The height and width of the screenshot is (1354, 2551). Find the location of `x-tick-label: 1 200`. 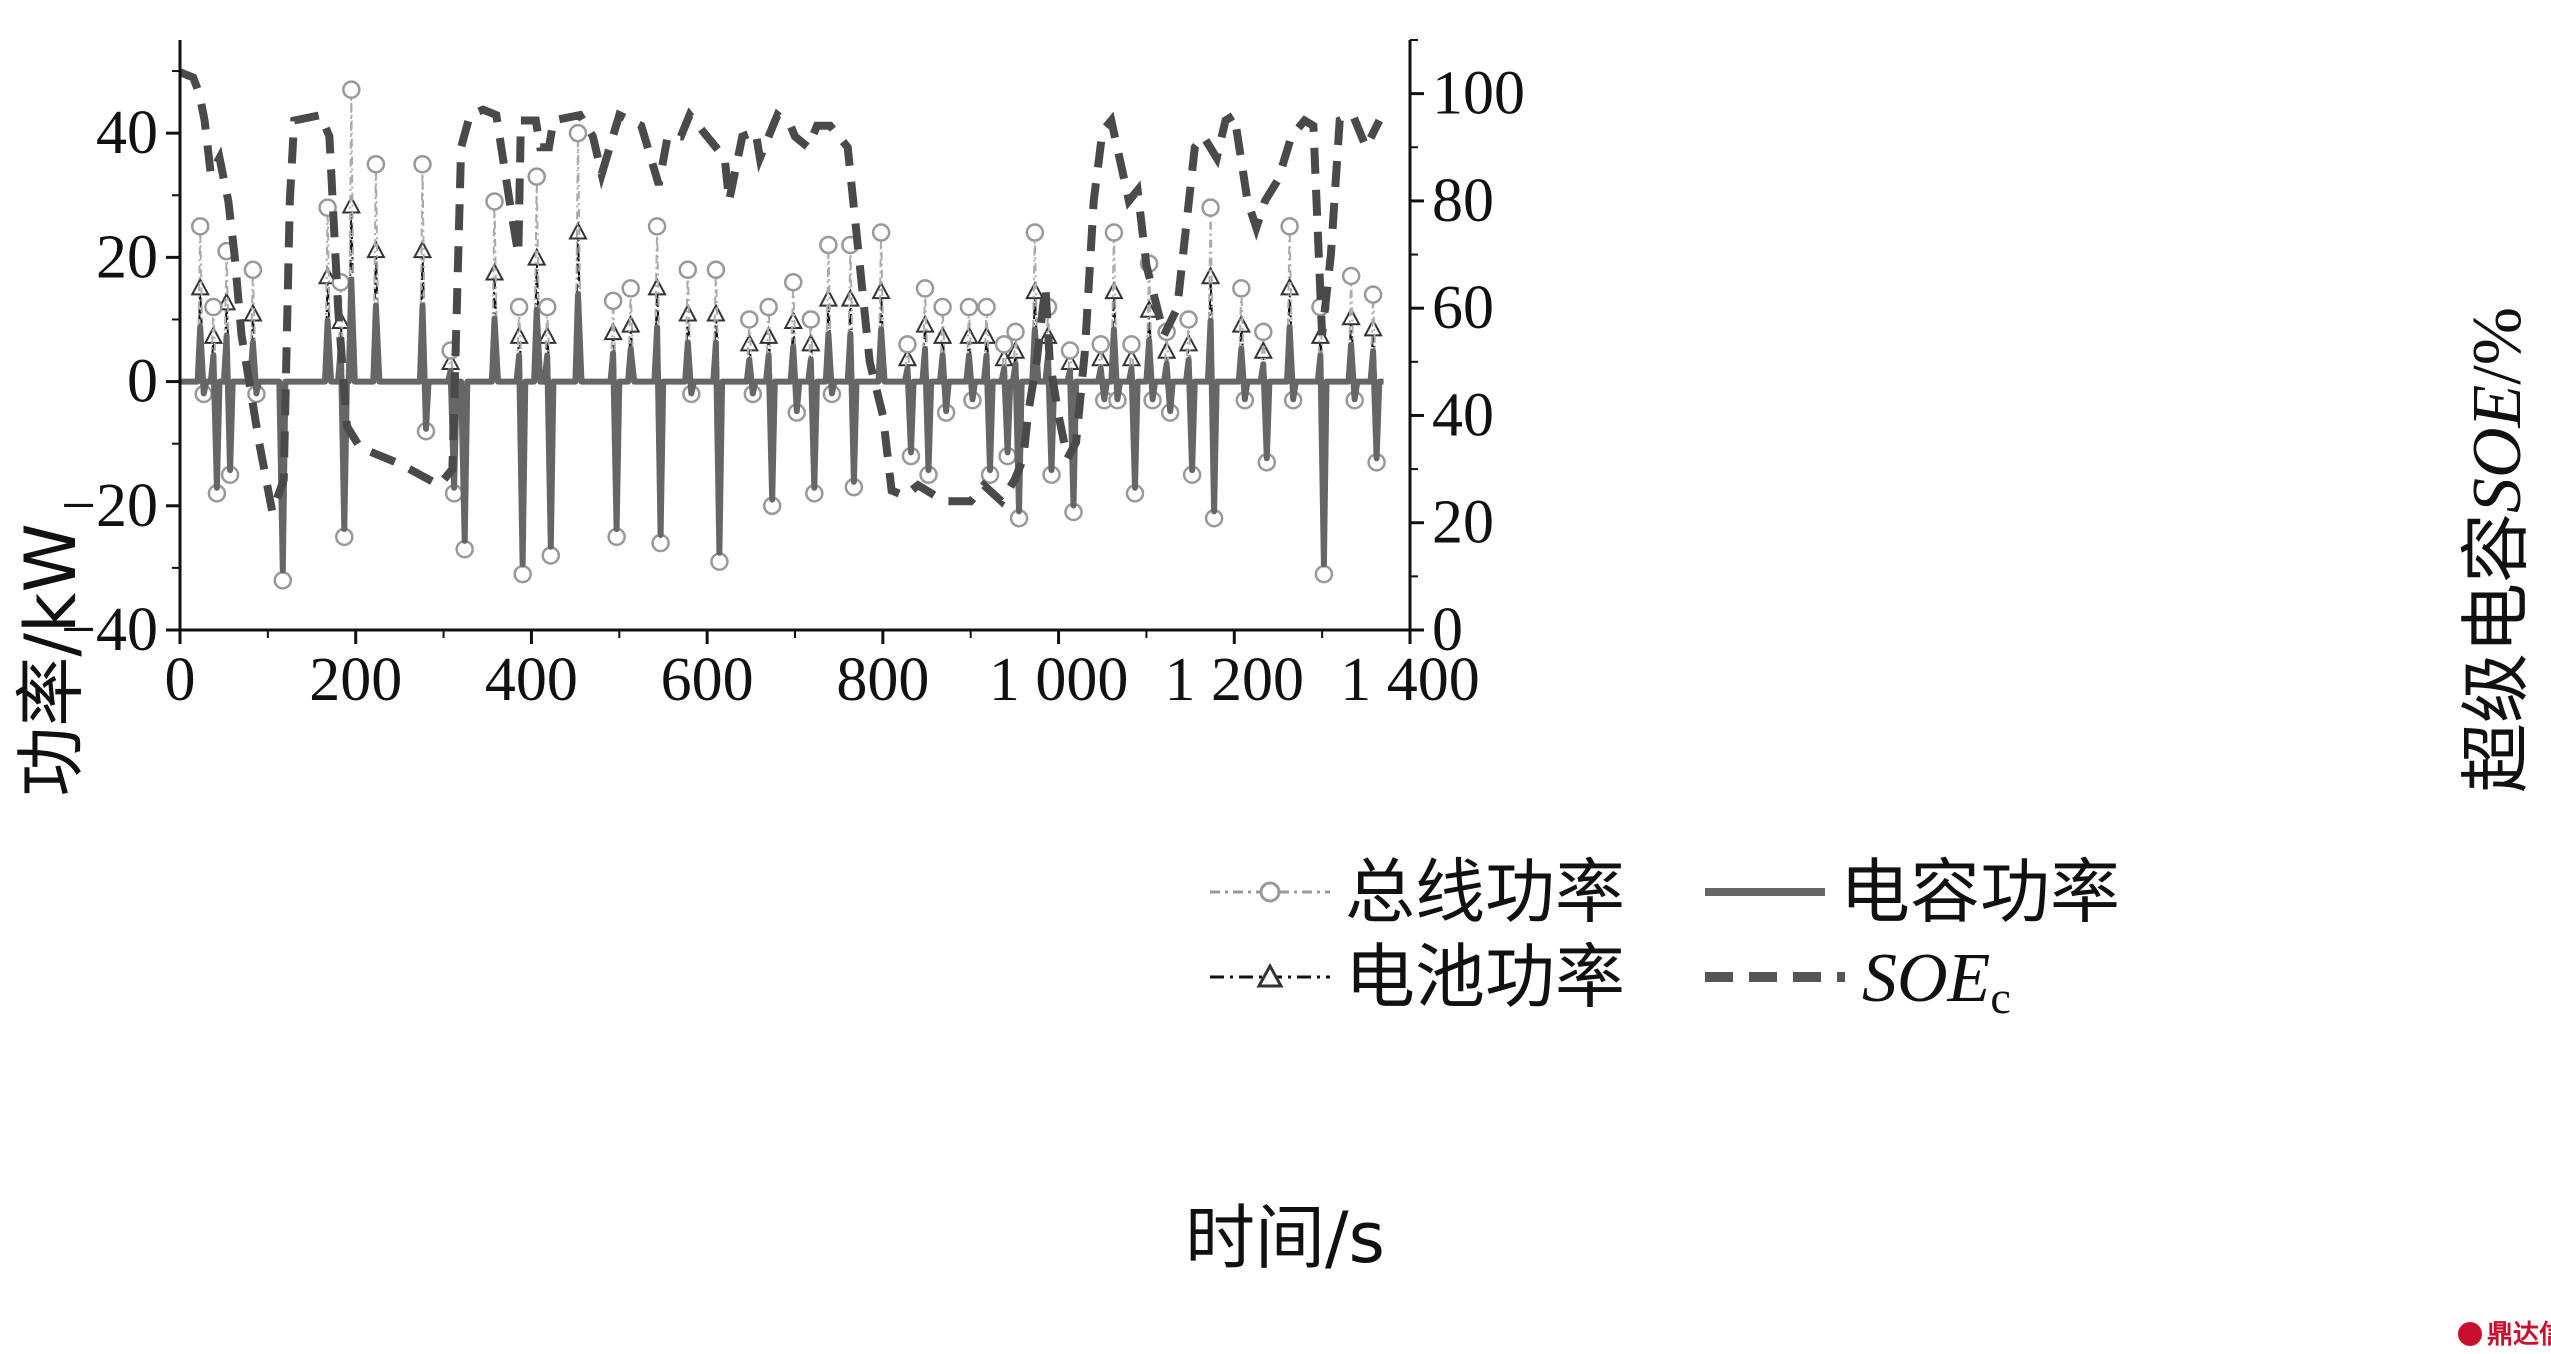

x-tick-label: 1 200 is located at coordinates (1235, 680).